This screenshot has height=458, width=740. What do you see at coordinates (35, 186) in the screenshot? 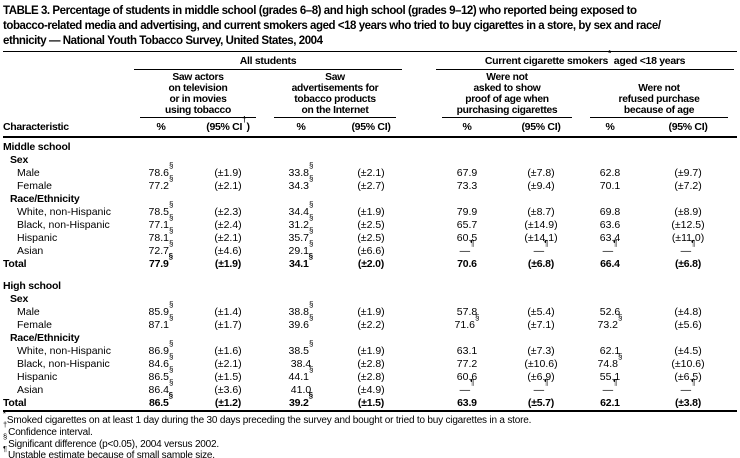
I see `row-label: Female` at bounding box center [35, 186].